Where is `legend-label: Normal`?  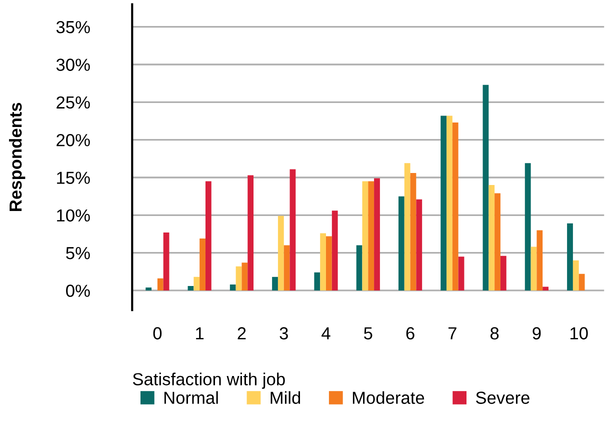
legend-label: Normal is located at coordinates (191, 397).